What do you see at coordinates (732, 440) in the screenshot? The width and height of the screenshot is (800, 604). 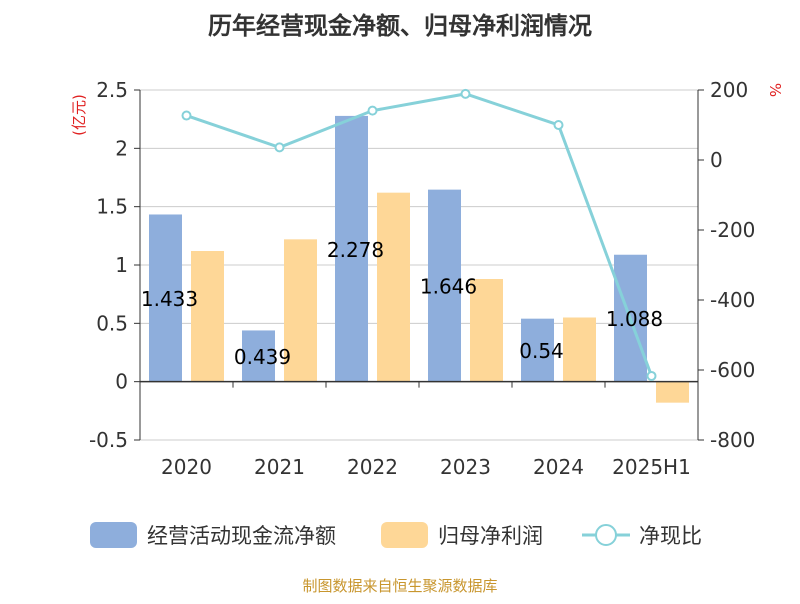 I see `y-right-tick-label: -800` at bounding box center [732, 440].